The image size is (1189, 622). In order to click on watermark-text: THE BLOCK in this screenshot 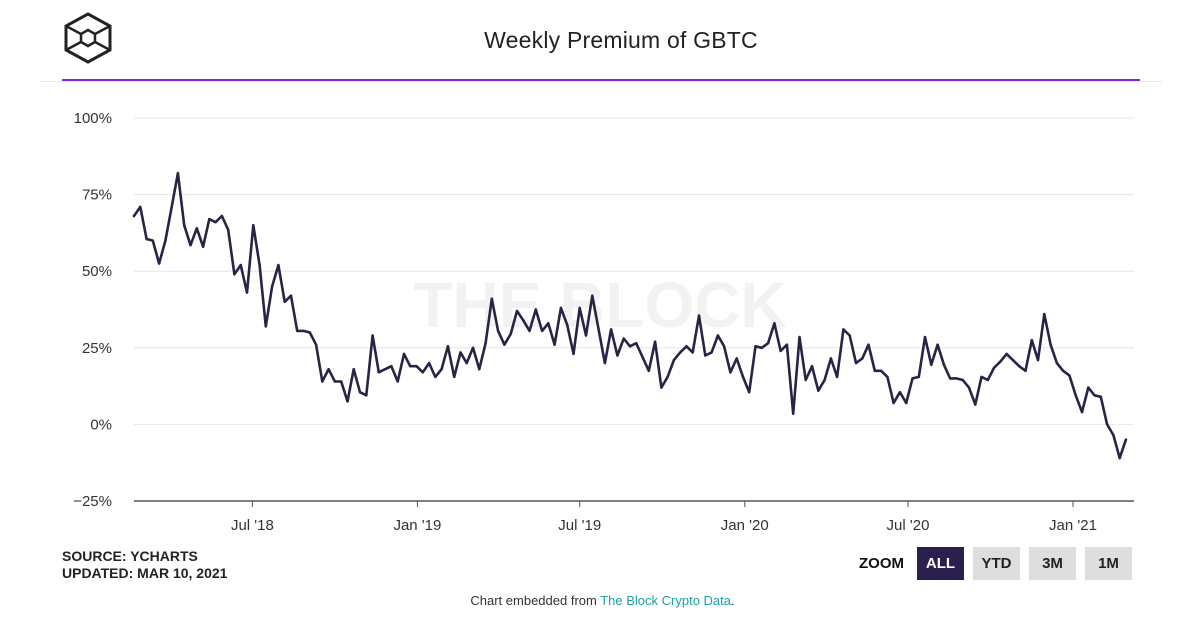, I will do `click(599, 305)`.